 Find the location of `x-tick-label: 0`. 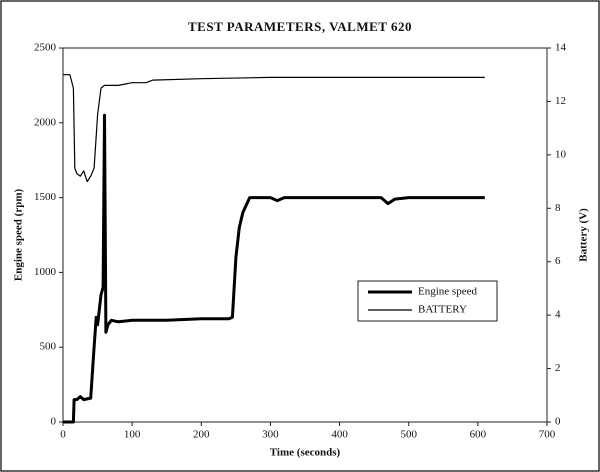

x-tick-label: 0 is located at coordinates (63, 435).